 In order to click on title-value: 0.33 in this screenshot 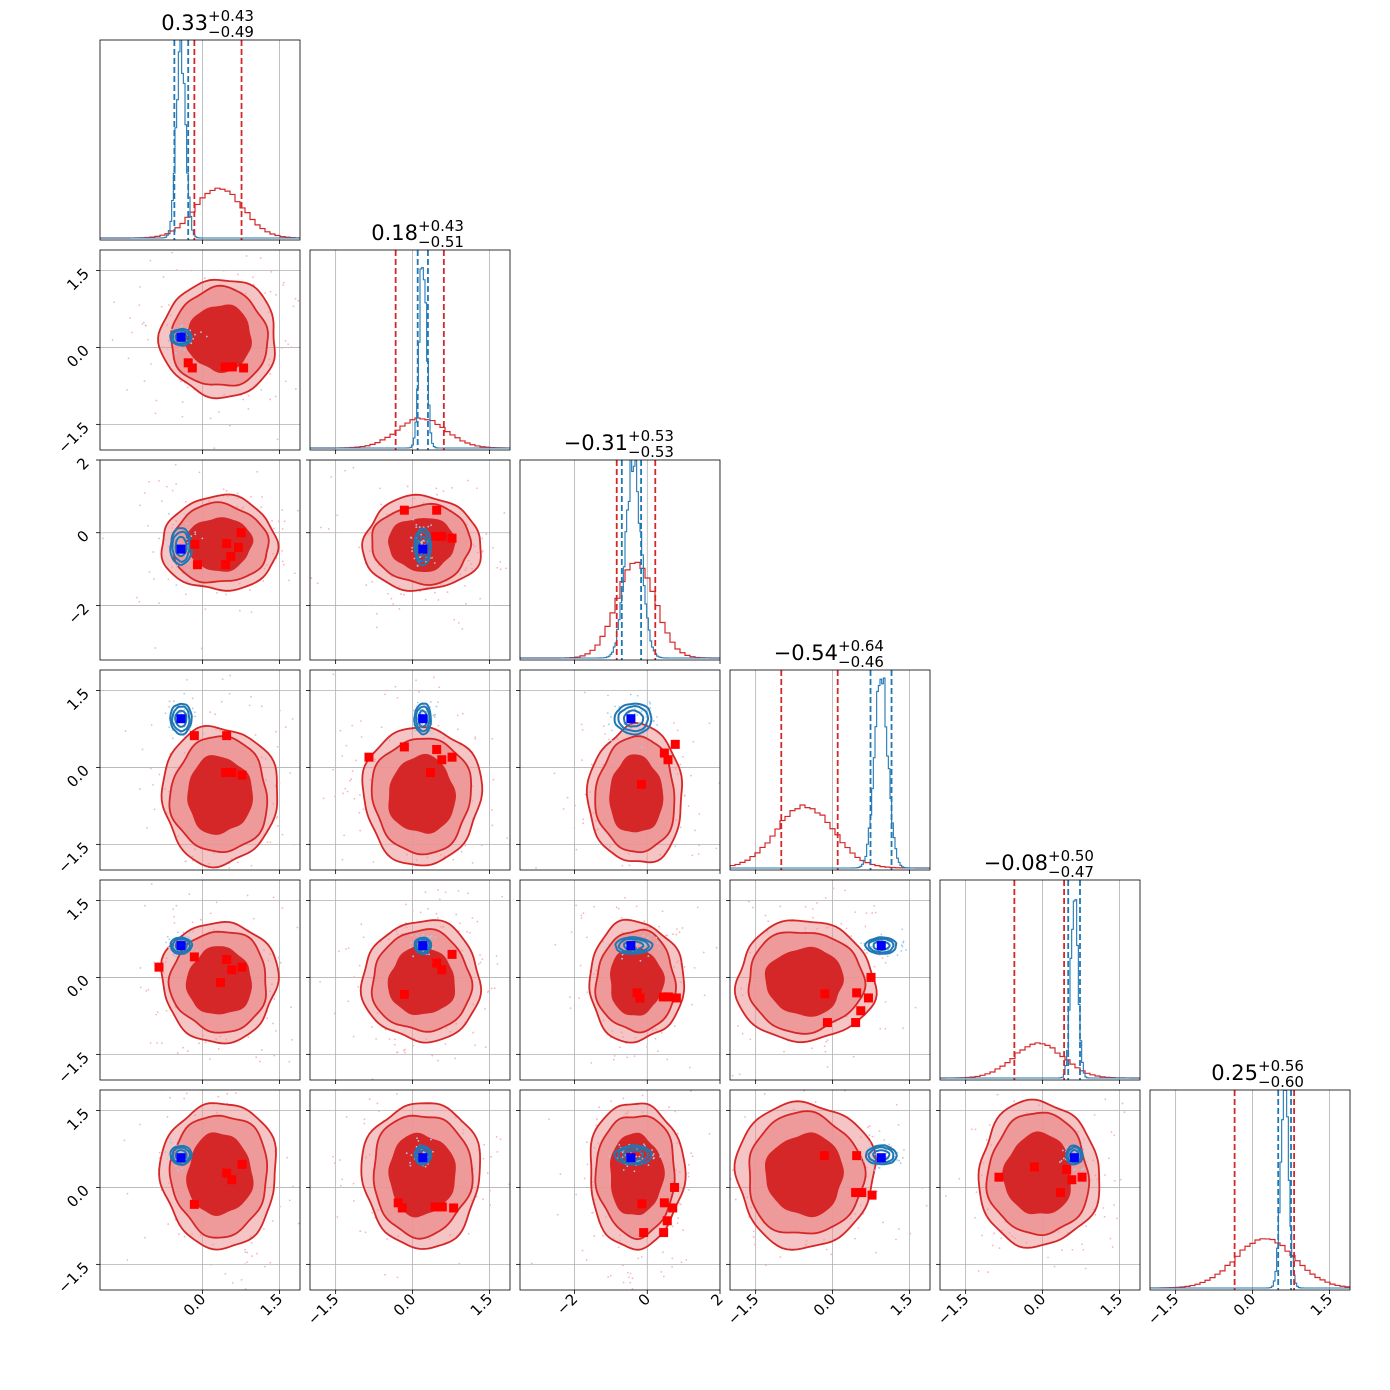, I will do `click(184, 23)`.